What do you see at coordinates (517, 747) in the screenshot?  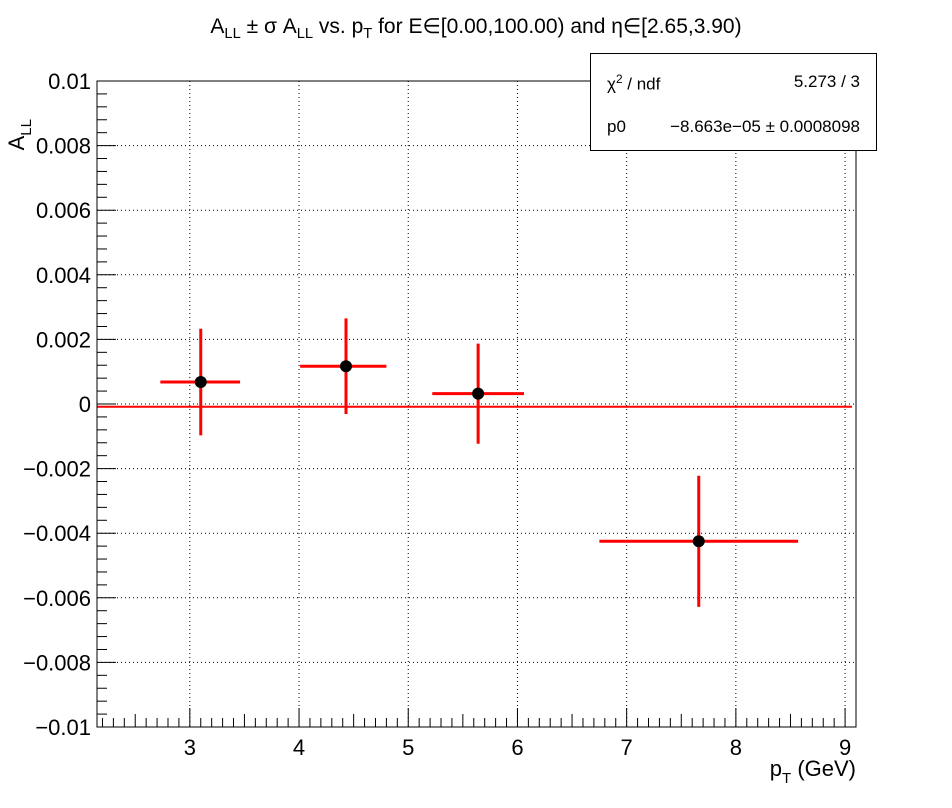 I see `x-tick-label: 6` at bounding box center [517, 747].